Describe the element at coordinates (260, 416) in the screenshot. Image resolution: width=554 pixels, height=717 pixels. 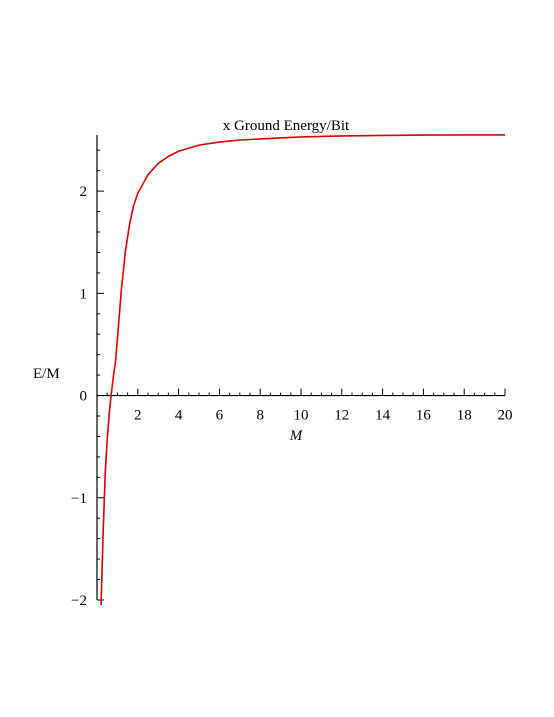
I see `x-tick-label: 8` at that location.